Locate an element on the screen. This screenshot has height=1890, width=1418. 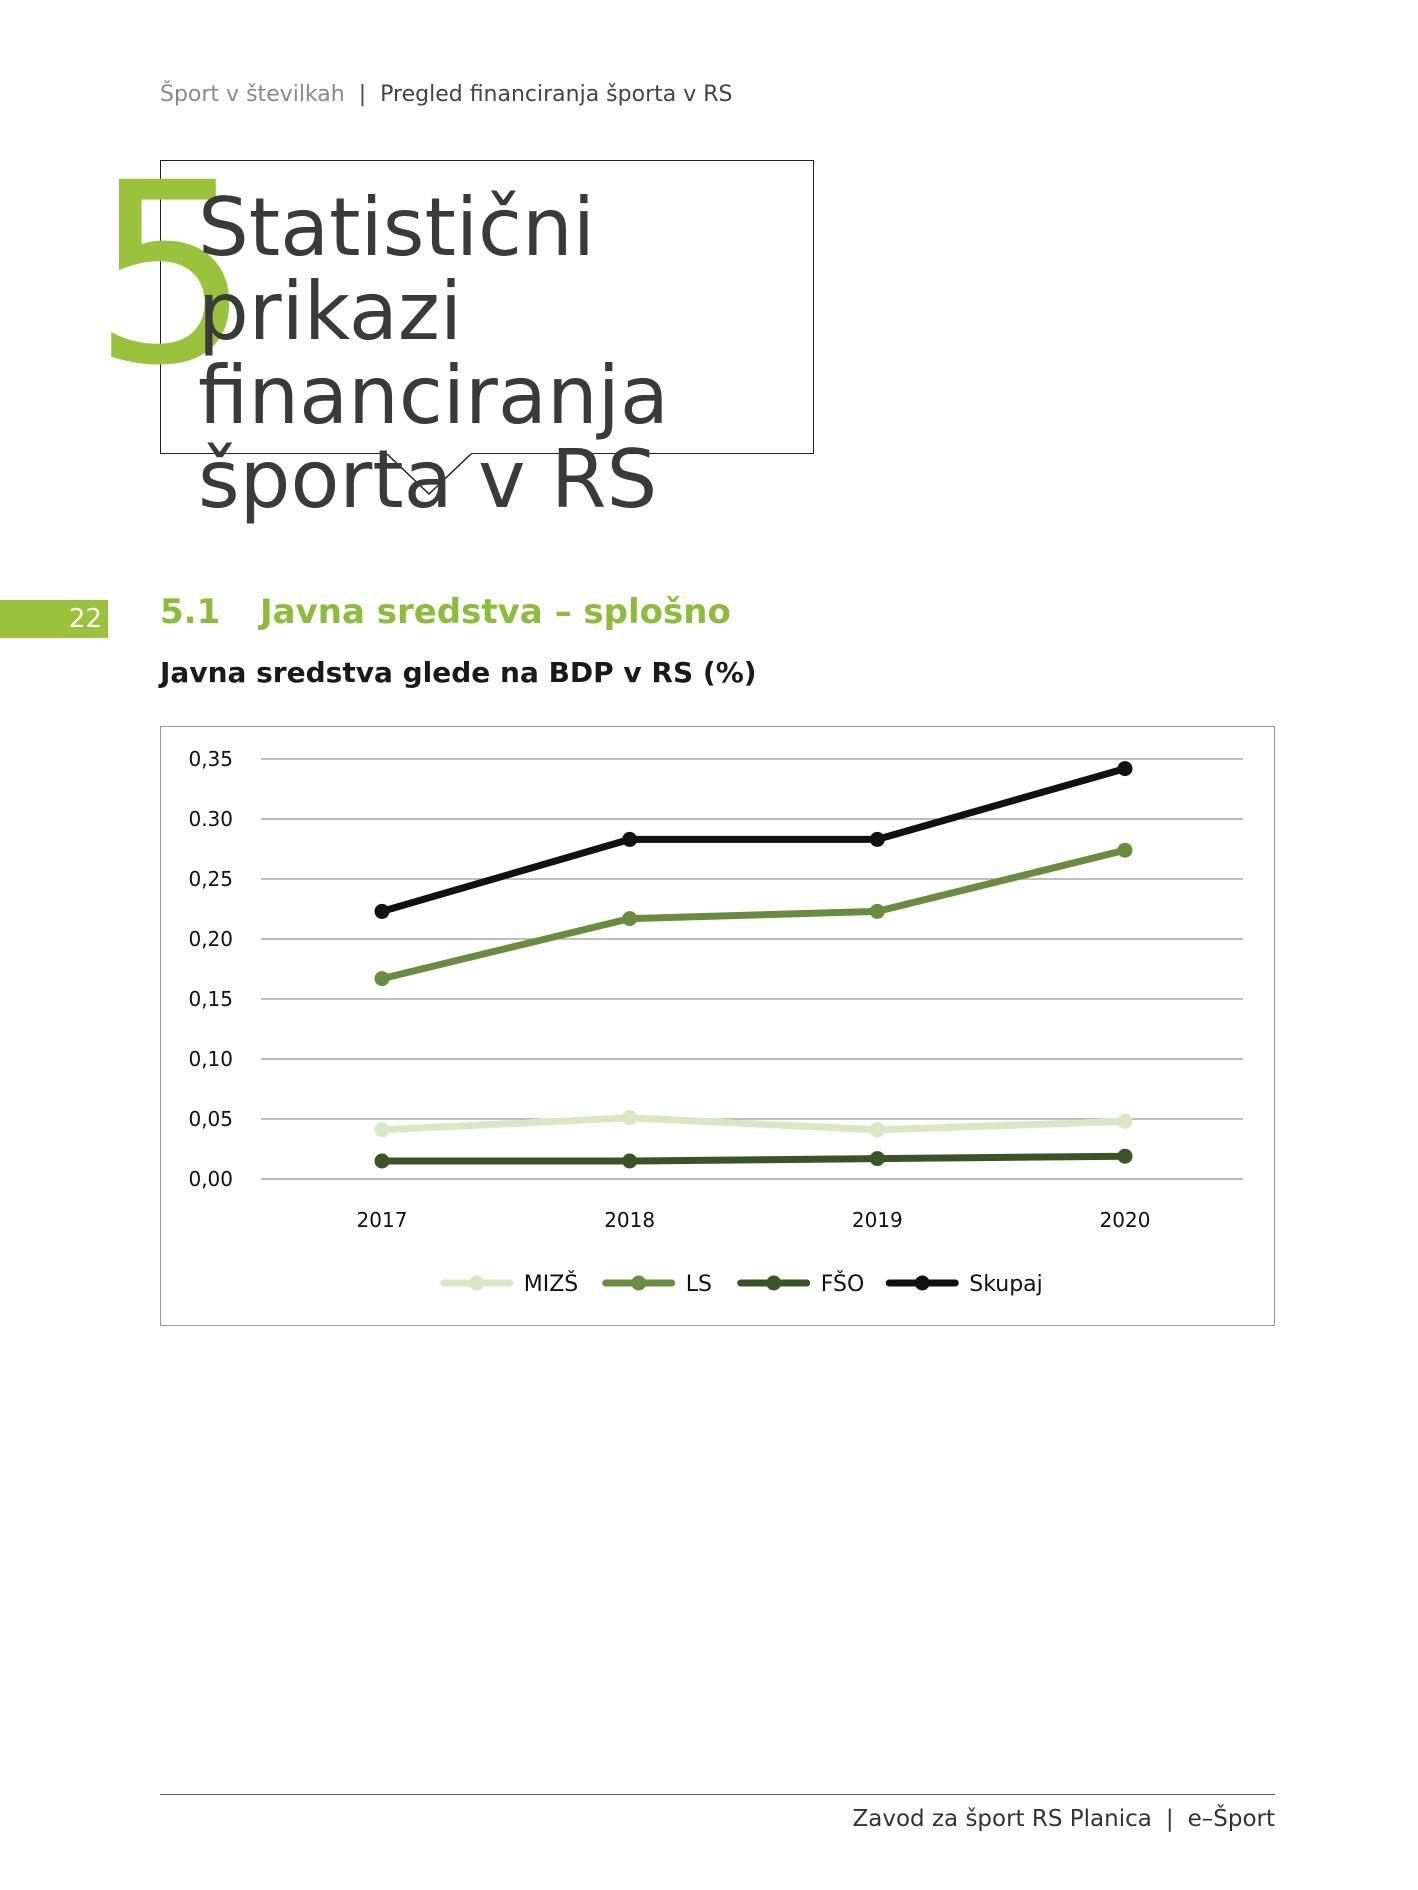
chapter-title-line: financiranja is located at coordinates (433, 395).